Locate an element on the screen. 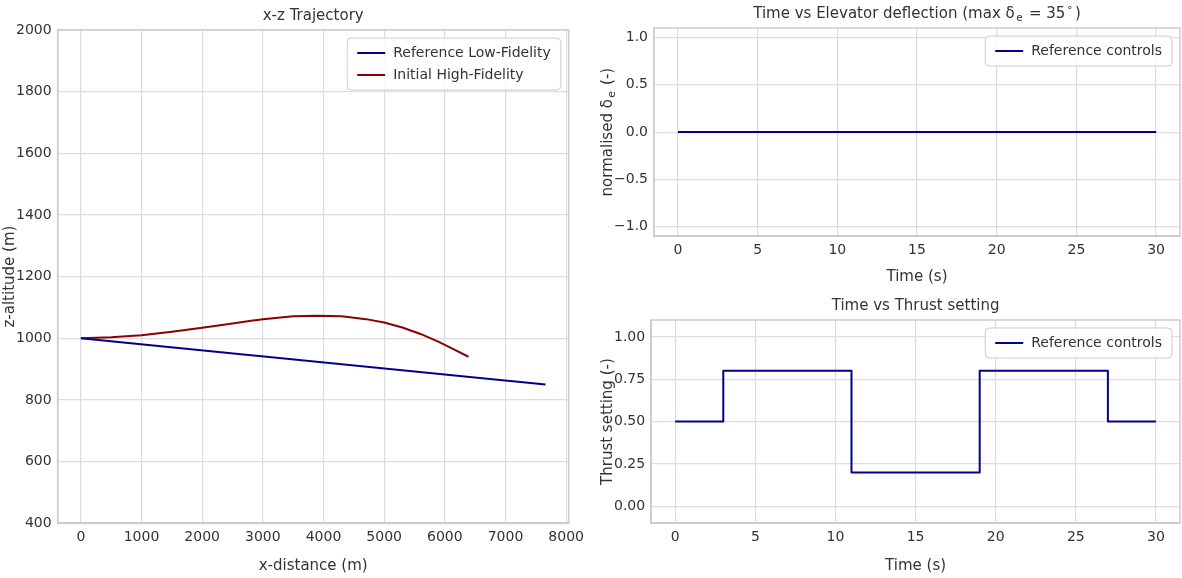 The width and height of the screenshot is (1182, 578). y-tick-label: 1200 is located at coordinates (33, 275).